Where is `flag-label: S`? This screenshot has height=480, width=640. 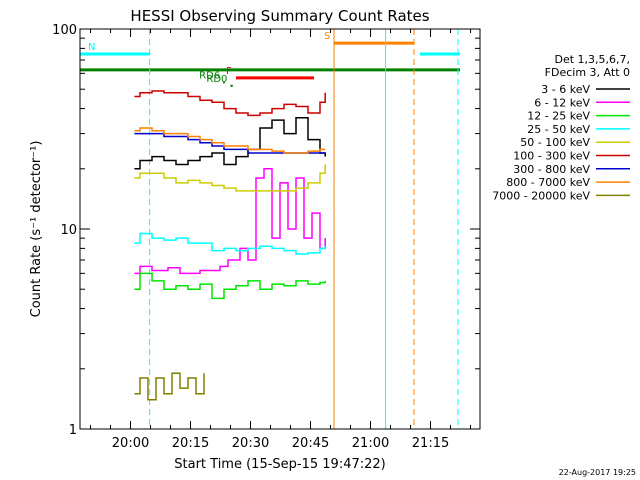 flag-label: S is located at coordinates (327, 36).